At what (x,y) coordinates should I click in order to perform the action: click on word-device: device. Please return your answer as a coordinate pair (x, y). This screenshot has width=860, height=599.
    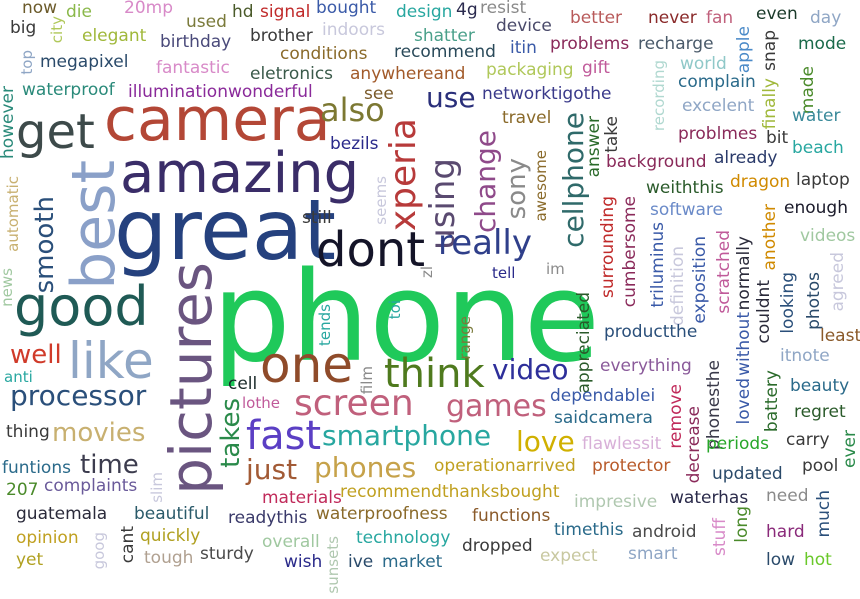
    Looking at the image, I should click on (524, 26).